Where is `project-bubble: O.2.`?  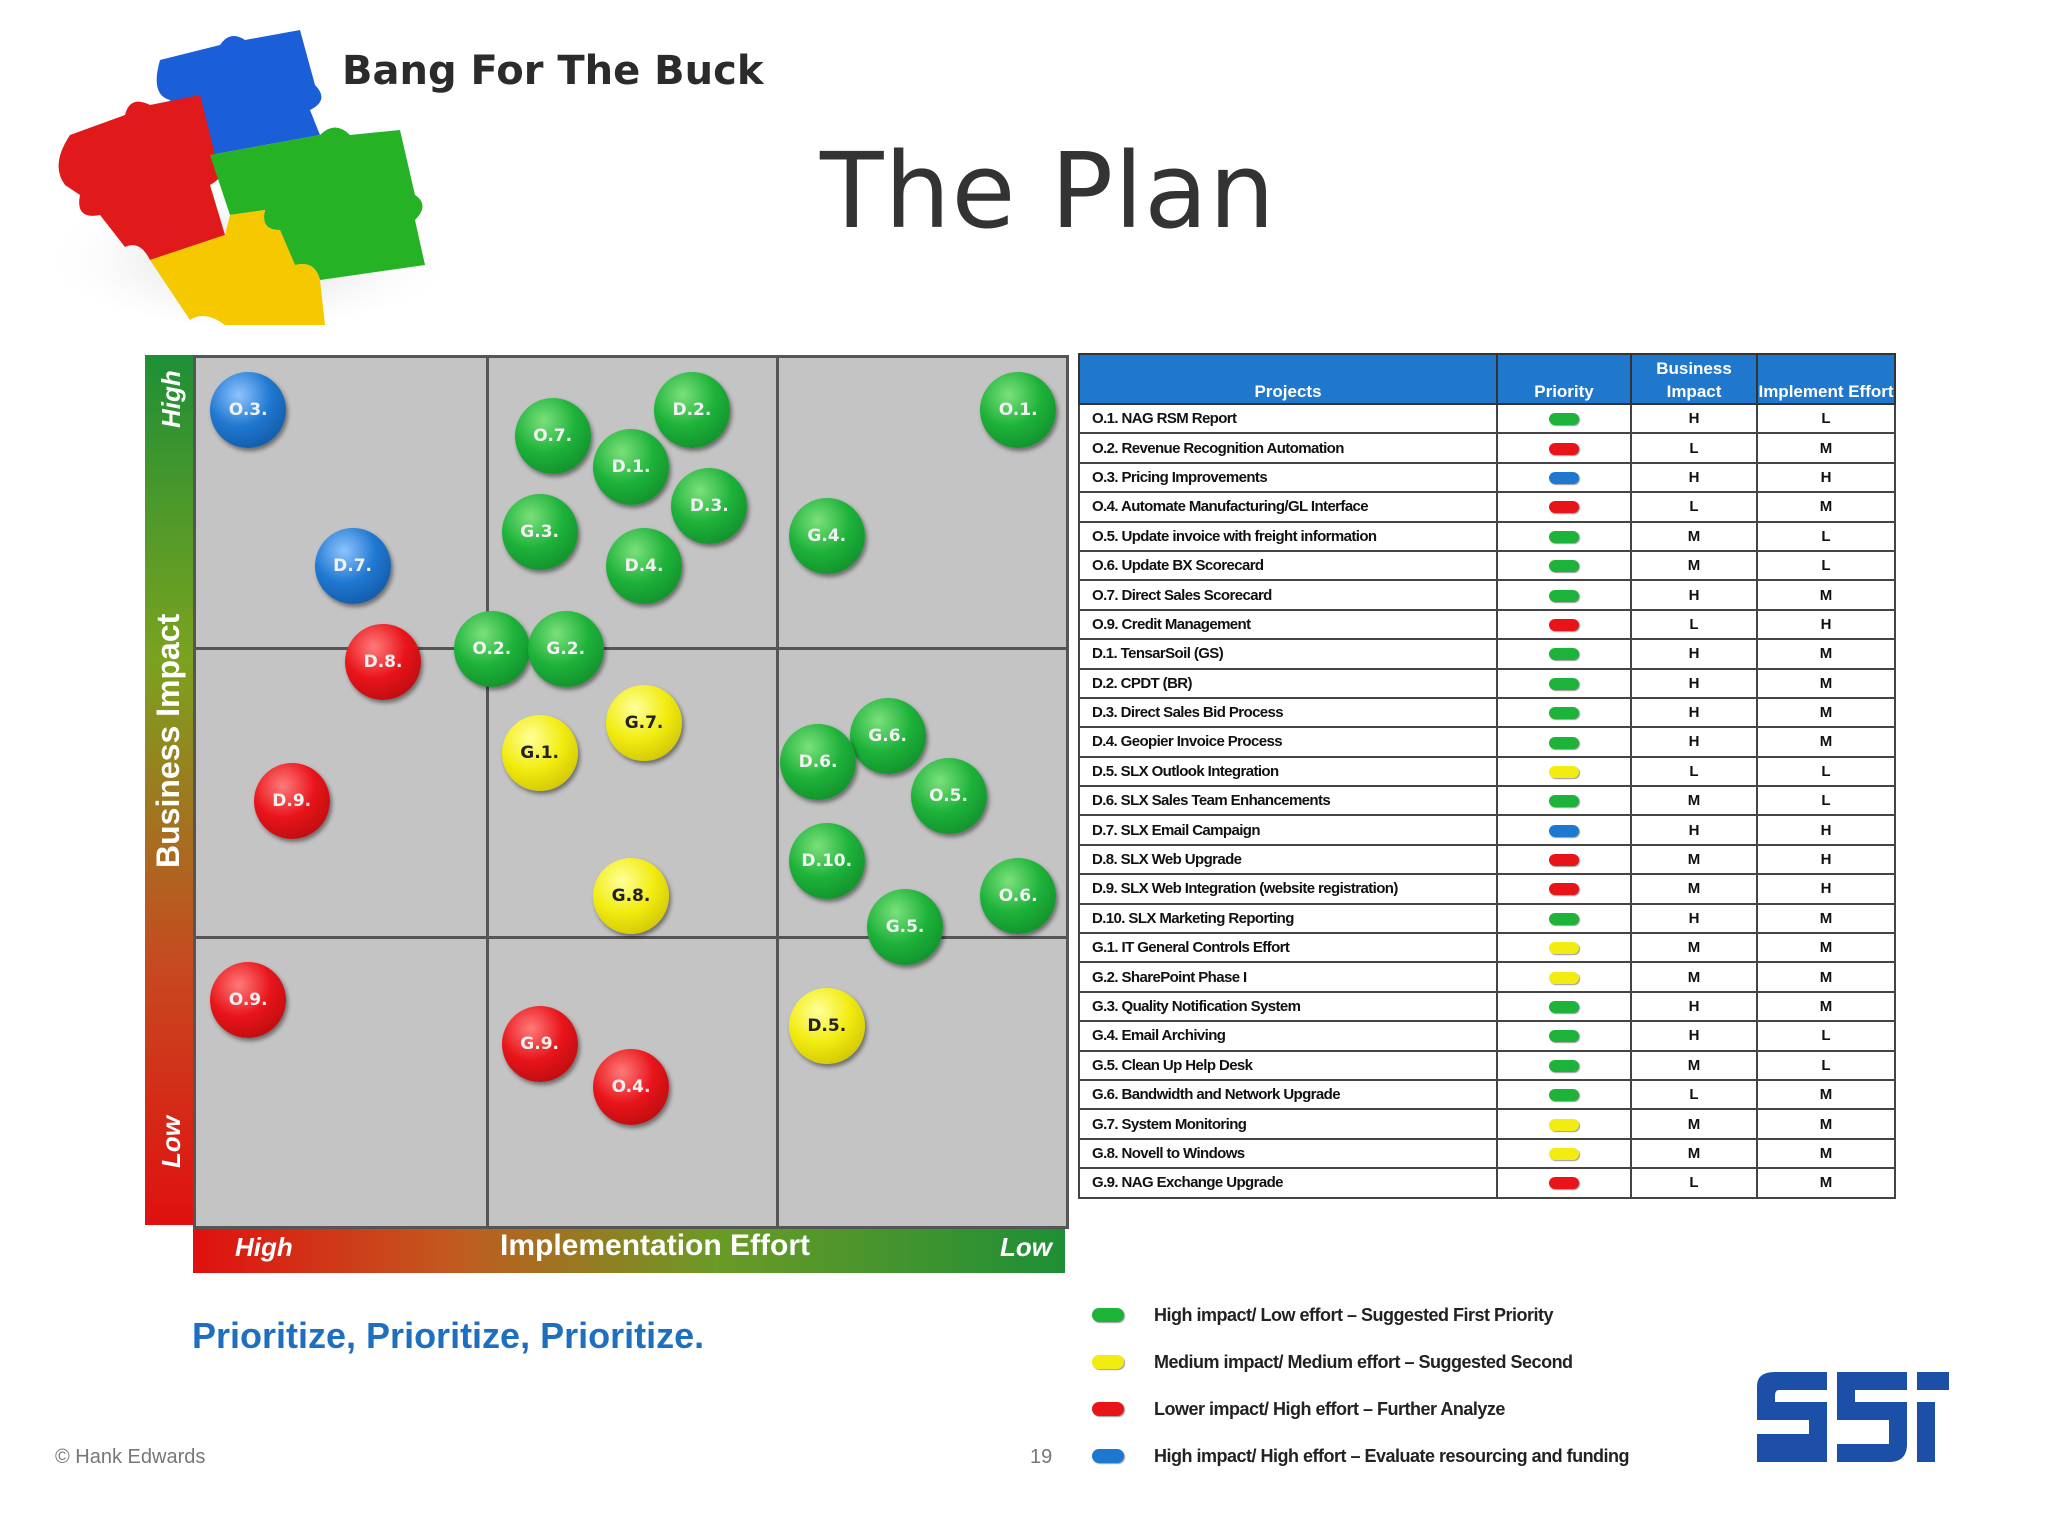 project-bubble: O.2. is located at coordinates (491, 648).